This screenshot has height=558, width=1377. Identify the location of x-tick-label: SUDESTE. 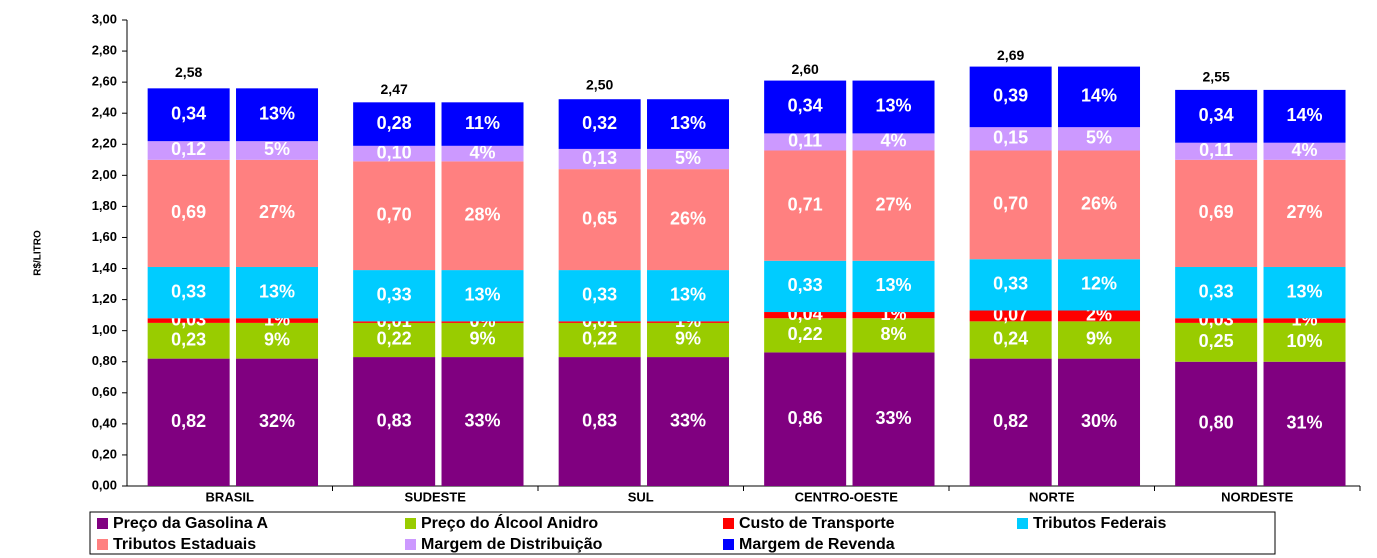
(436, 496).